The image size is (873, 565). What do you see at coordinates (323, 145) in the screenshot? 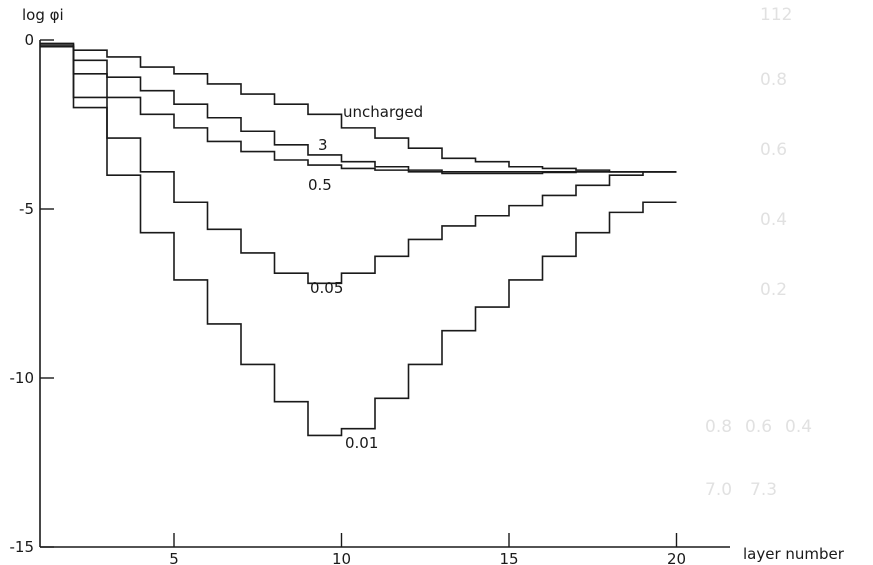
I see `series-label: 3` at bounding box center [323, 145].